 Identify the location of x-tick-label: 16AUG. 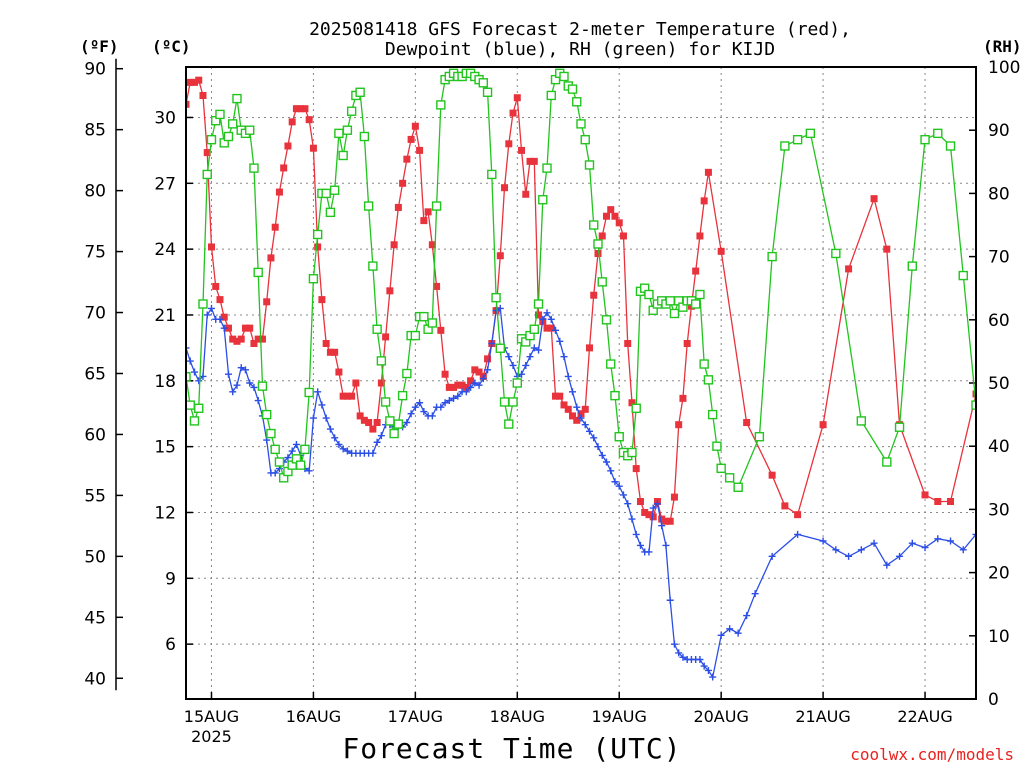
(313, 716).